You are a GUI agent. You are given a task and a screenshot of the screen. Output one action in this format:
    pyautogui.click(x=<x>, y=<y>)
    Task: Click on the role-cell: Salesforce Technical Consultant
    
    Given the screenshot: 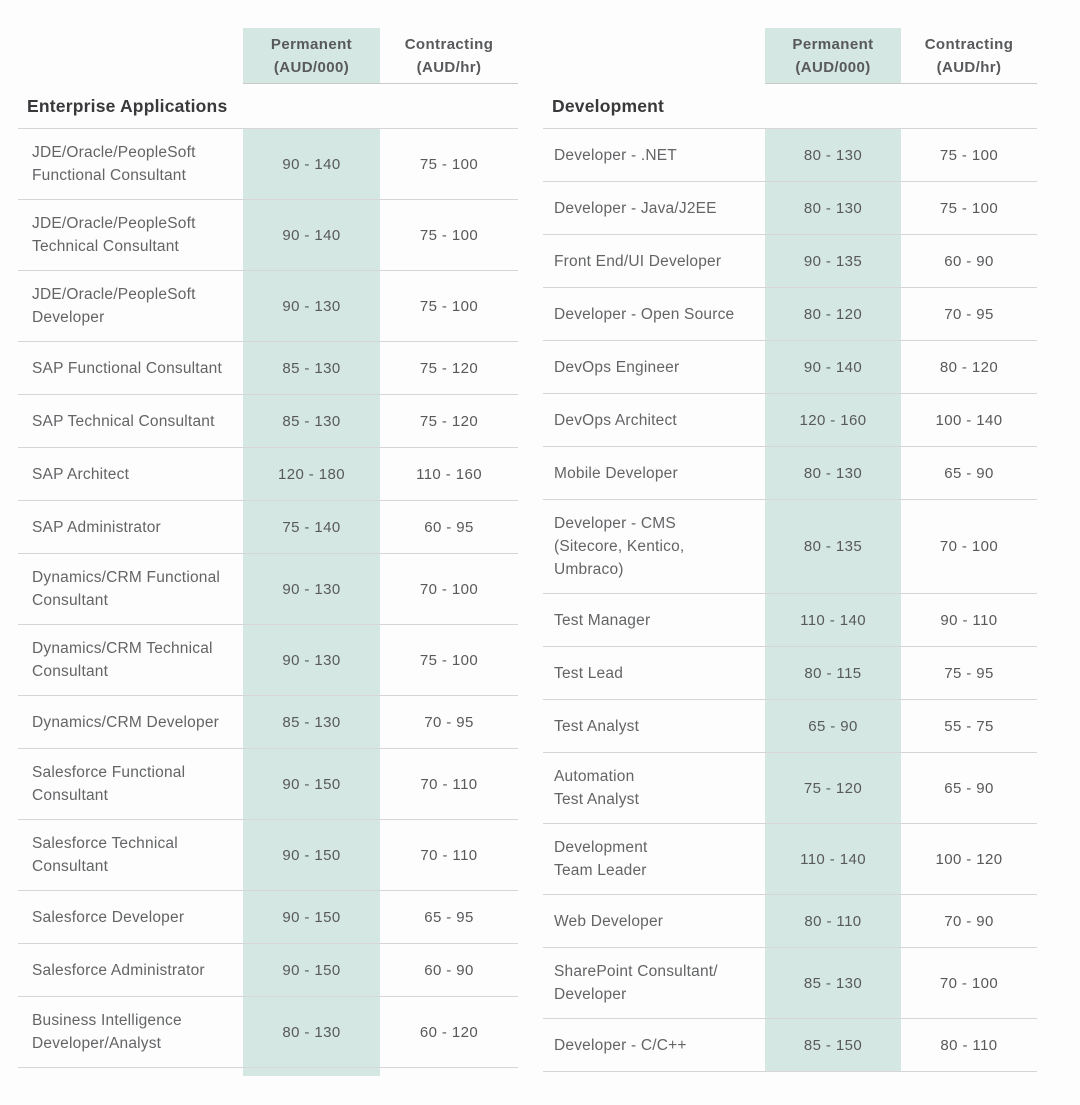 What is the action you would take?
    pyautogui.click(x=105, y=855)
    